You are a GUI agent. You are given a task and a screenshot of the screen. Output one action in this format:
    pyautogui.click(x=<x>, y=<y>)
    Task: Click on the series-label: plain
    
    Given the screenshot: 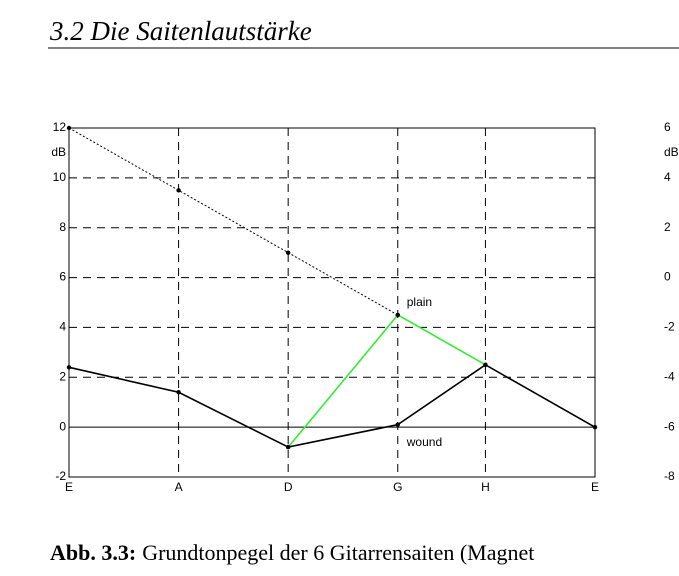 What is the action you would take?
    pyautogui.click(x=419, y=302)
    